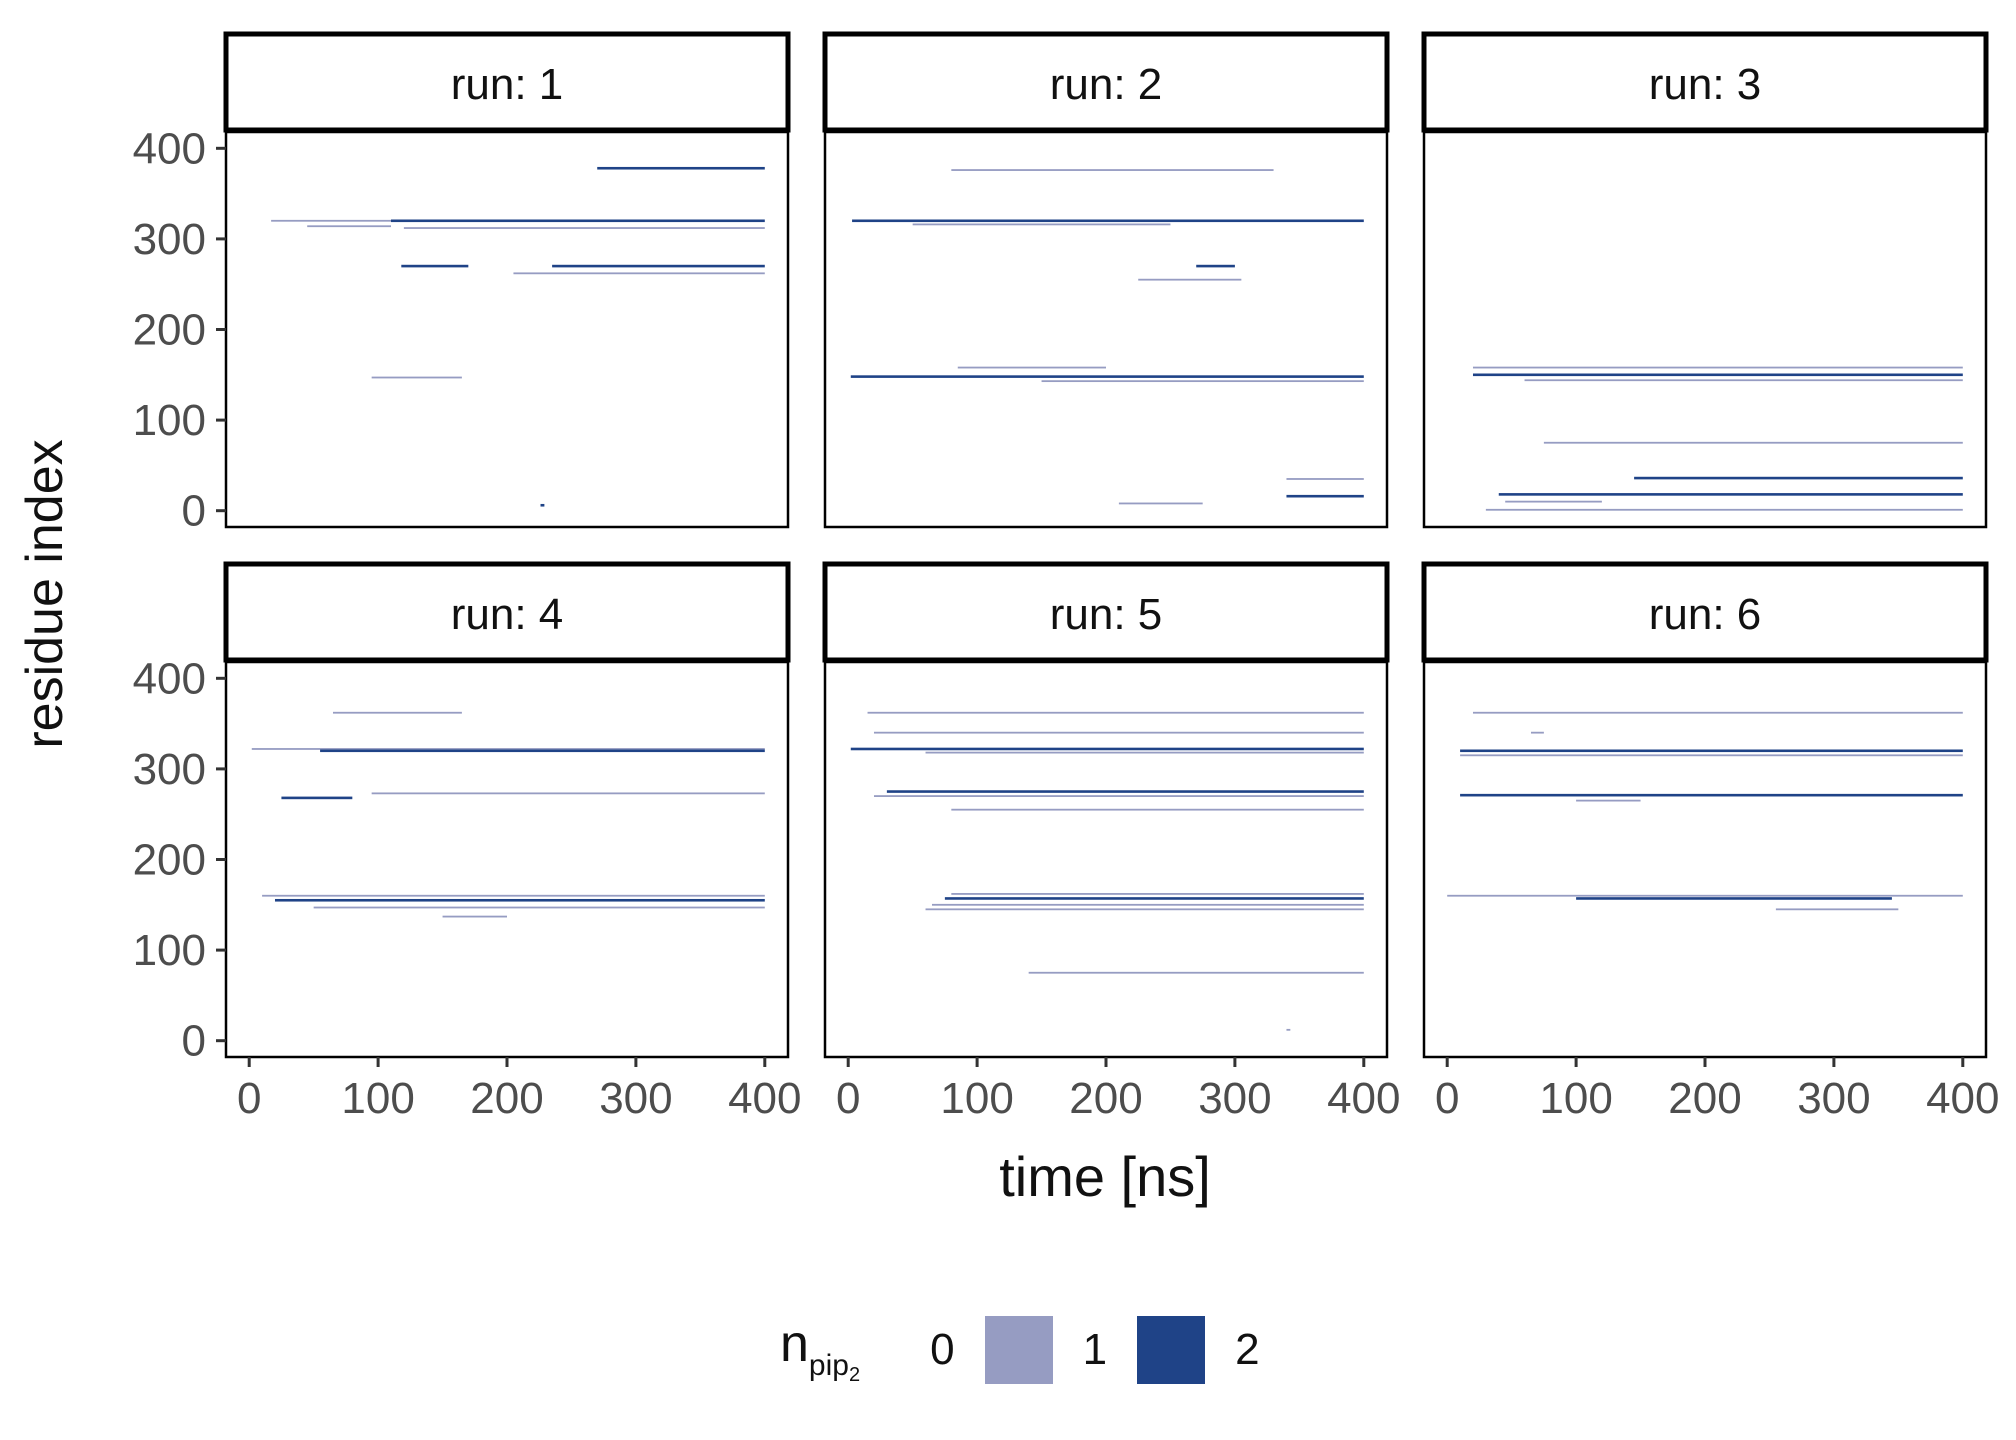 Image resolution: width=2016 pixels, height=1440 pixels. Describe the element at coordinates (169, 330) in the screenshot. I see `y-tick-label-1-2: 200` at that location.